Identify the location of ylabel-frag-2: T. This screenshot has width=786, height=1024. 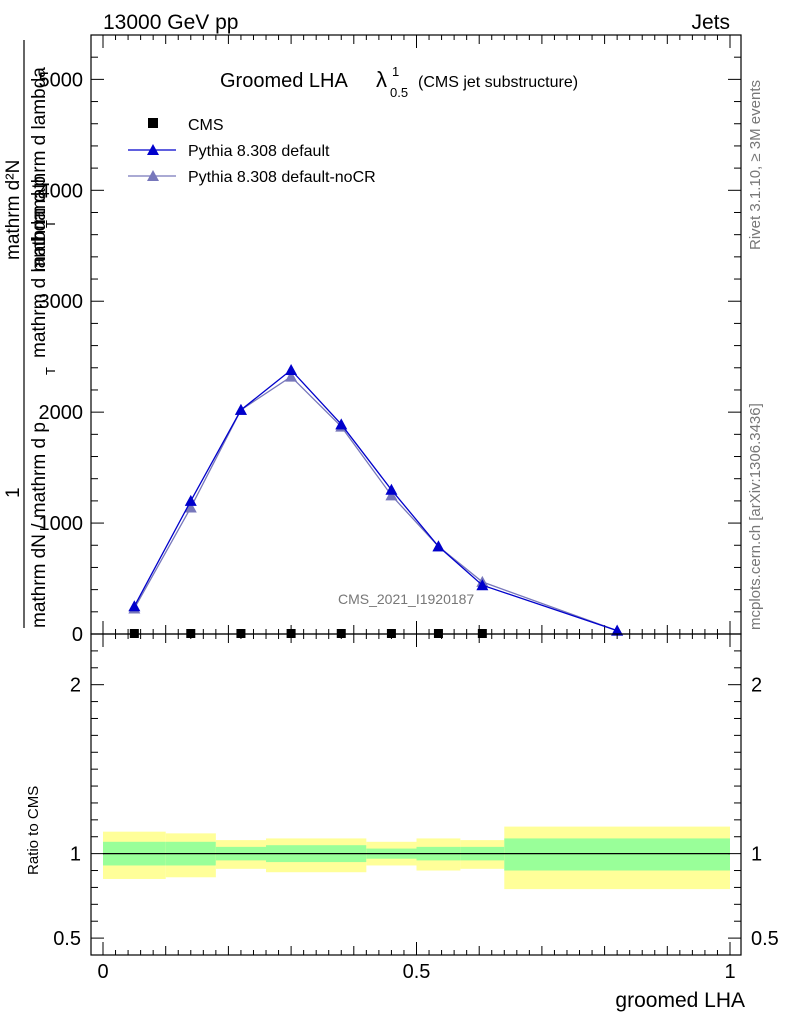
(50, 224).